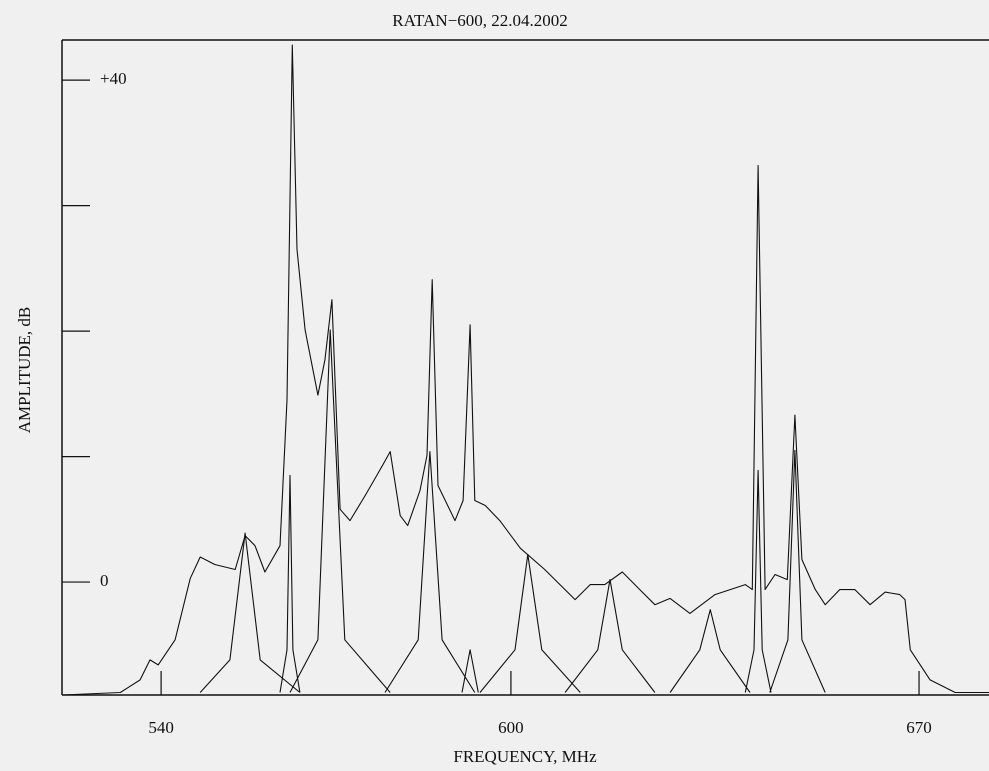 The image size is (989, 771). What do you see at coordinates (161, 727) in the screenshot?
I see `x-tick-label: 540` at bounding box center [161, 727].